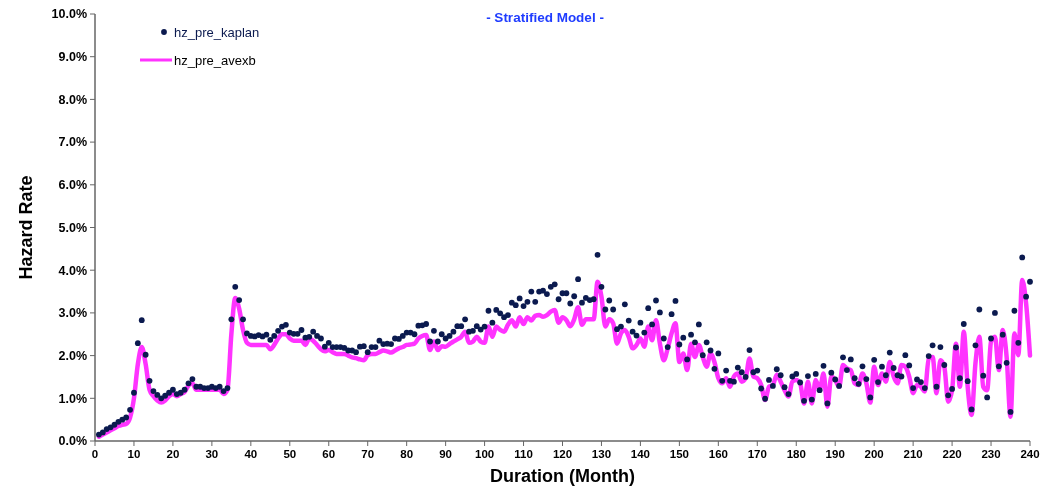  I want to click on y-tick-label: 8.0%, so click(72, 99).